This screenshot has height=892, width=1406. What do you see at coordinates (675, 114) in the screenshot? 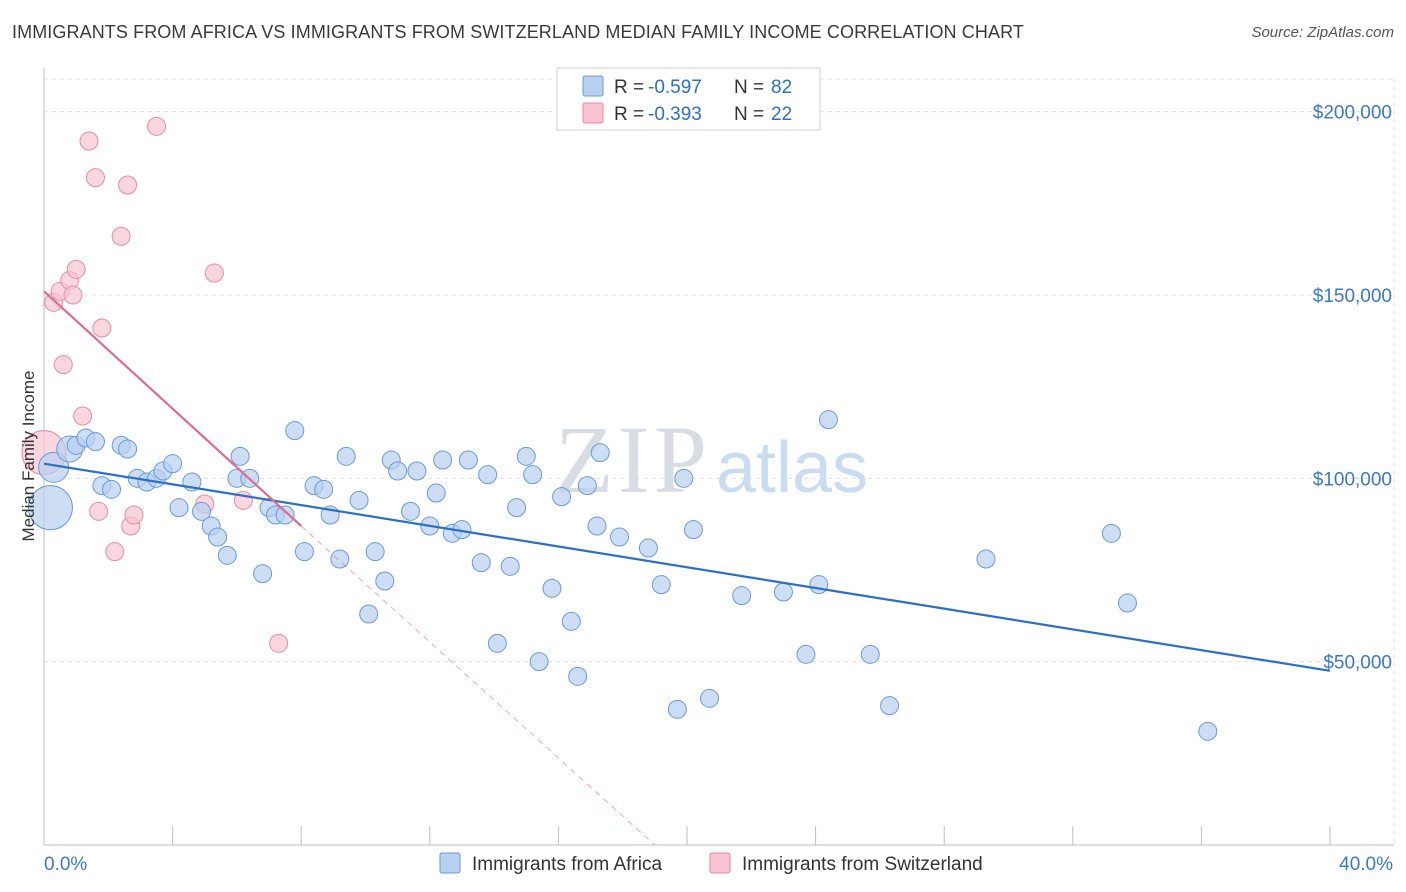
I see `legend-swiss-r-value: -0.393` at bounding box center [675, 114].